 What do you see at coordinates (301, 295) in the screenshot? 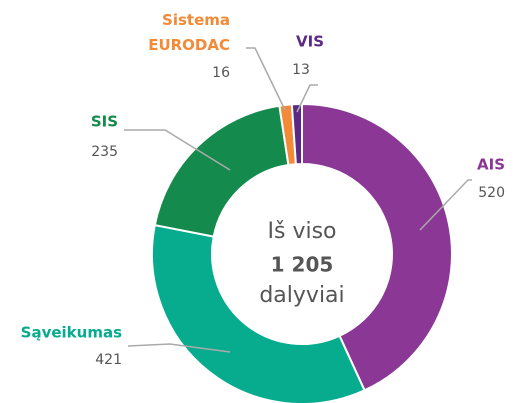
I see `center-line: dalyviai` at bounding box center [301, 295].